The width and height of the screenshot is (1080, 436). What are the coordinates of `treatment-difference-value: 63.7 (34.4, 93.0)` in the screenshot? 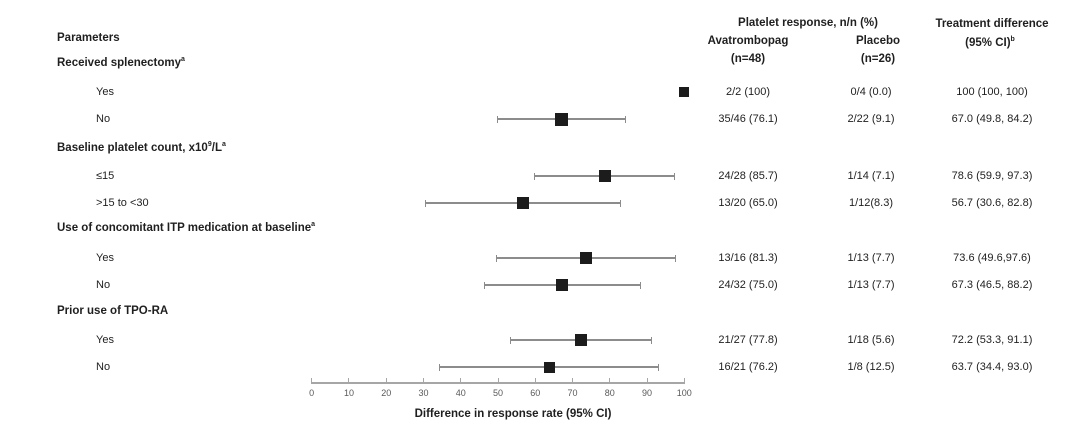 It's located at (992, 367).